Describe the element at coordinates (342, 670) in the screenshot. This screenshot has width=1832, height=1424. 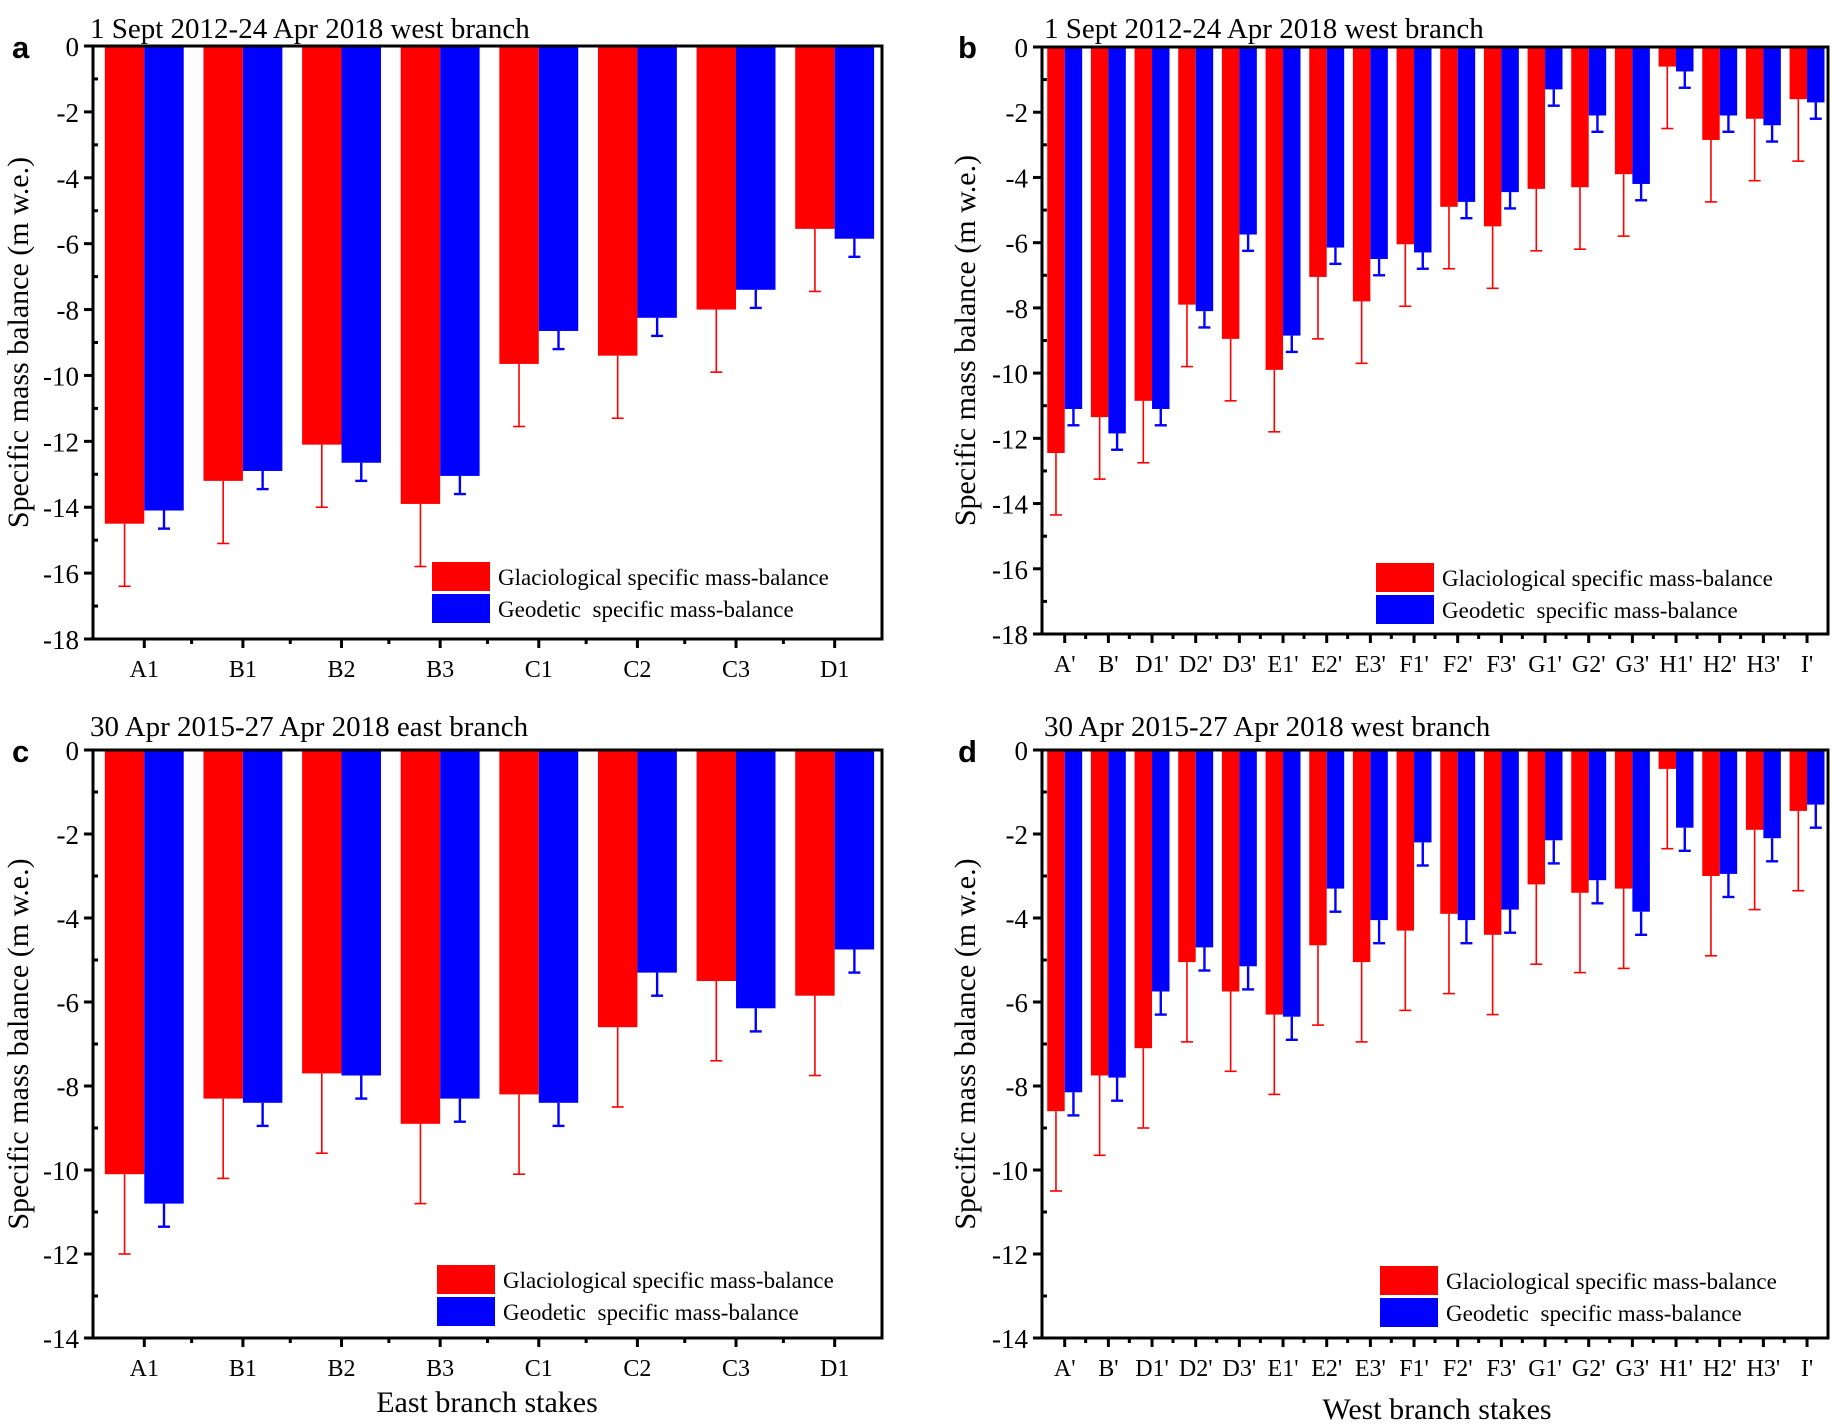
I see `x-tick-label: B2` at that location.